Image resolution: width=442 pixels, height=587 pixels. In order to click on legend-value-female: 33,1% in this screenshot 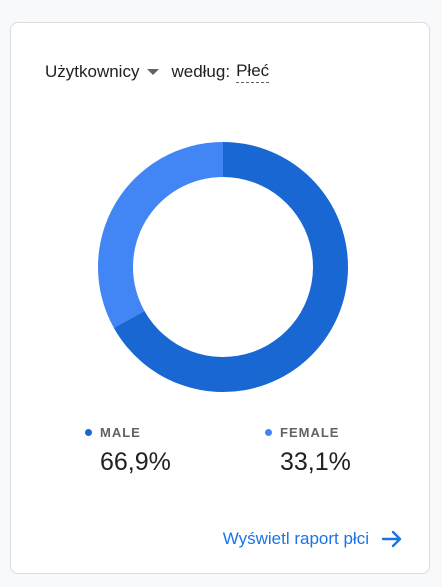, I will do `click(315, 462)`.